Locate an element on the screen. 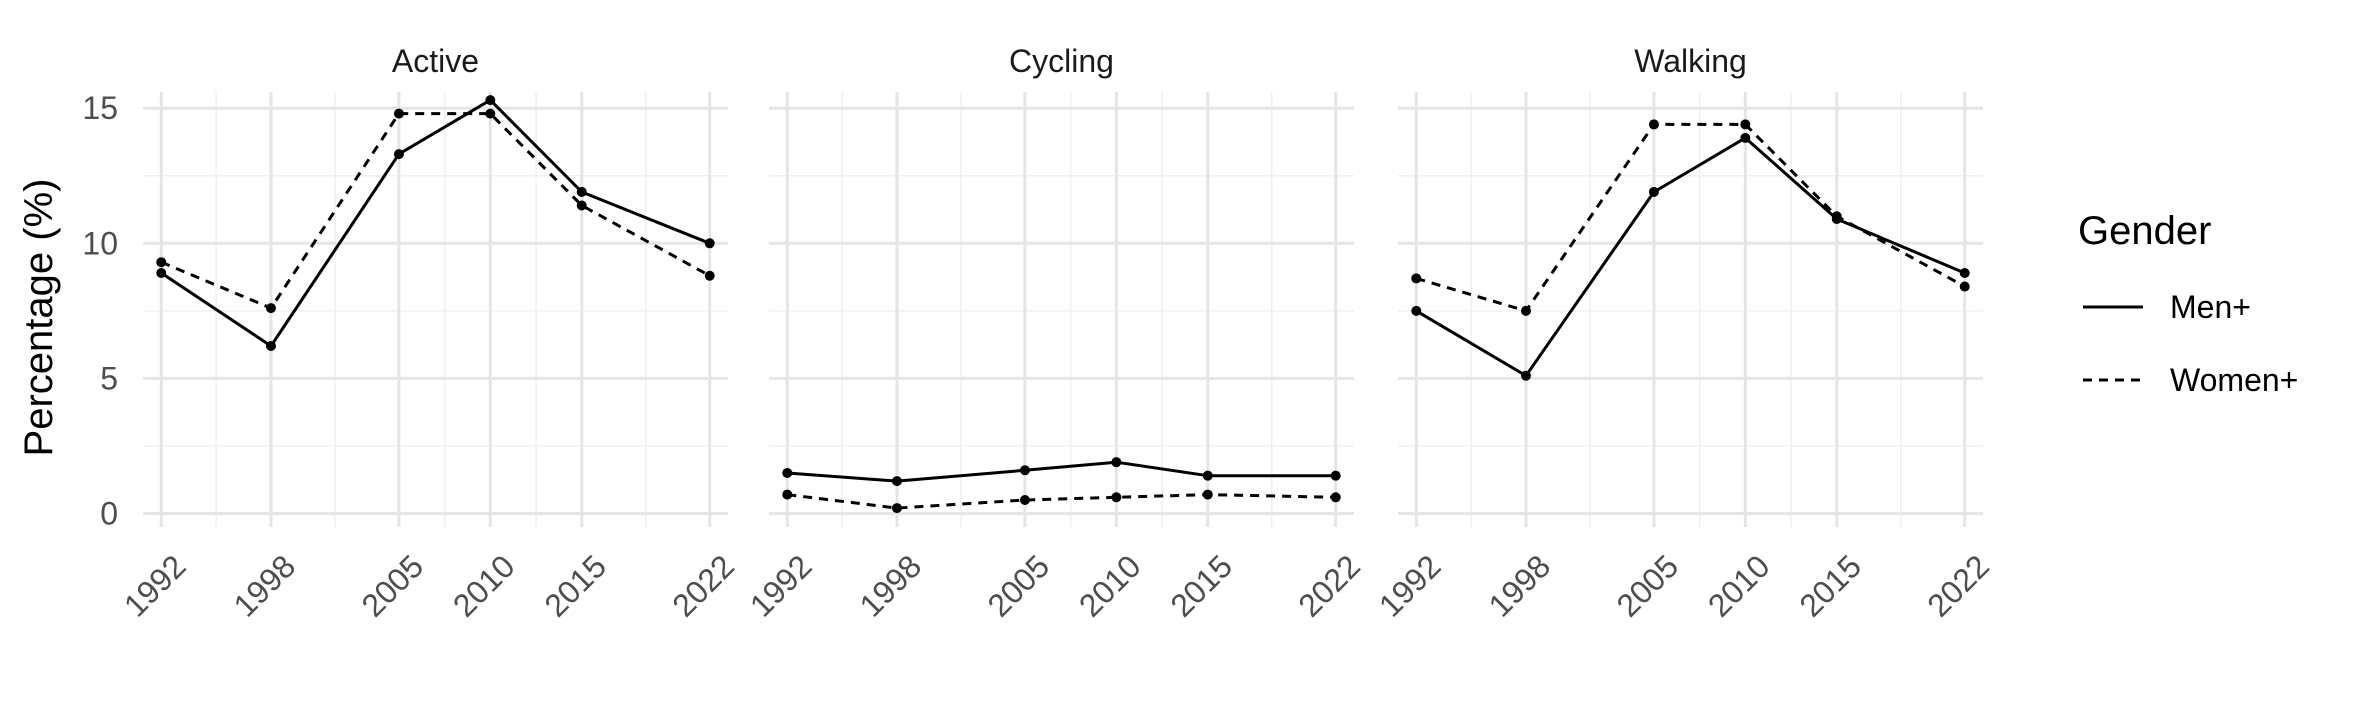 The height and width of the screenshot is (708, 2362). panel-title: Walking is located at coordinates (1690, 61).